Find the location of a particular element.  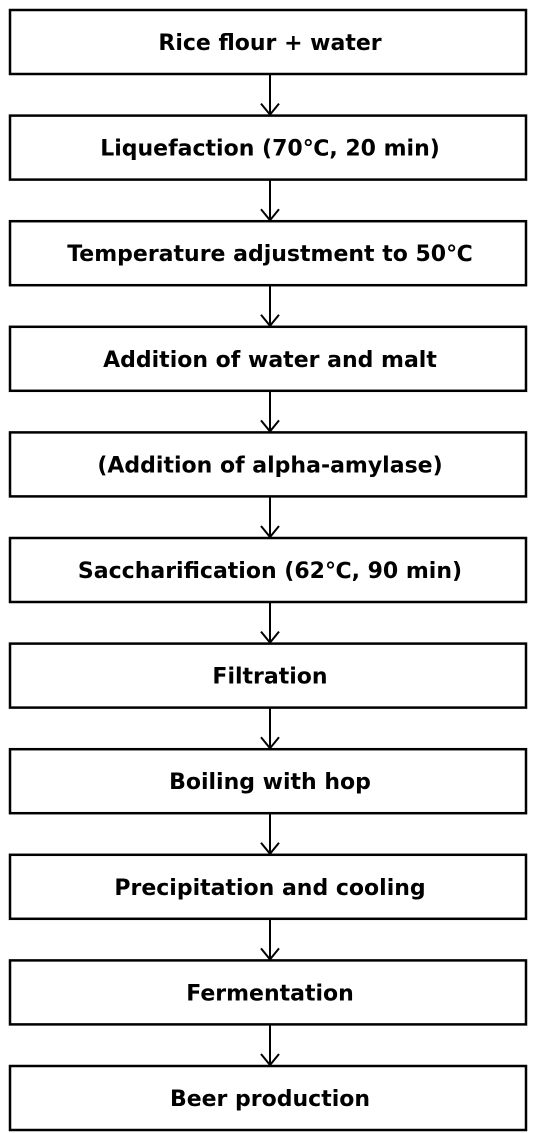

process-label: Saccharification (62℃, 90 min) is located at coordinates (270, 571).